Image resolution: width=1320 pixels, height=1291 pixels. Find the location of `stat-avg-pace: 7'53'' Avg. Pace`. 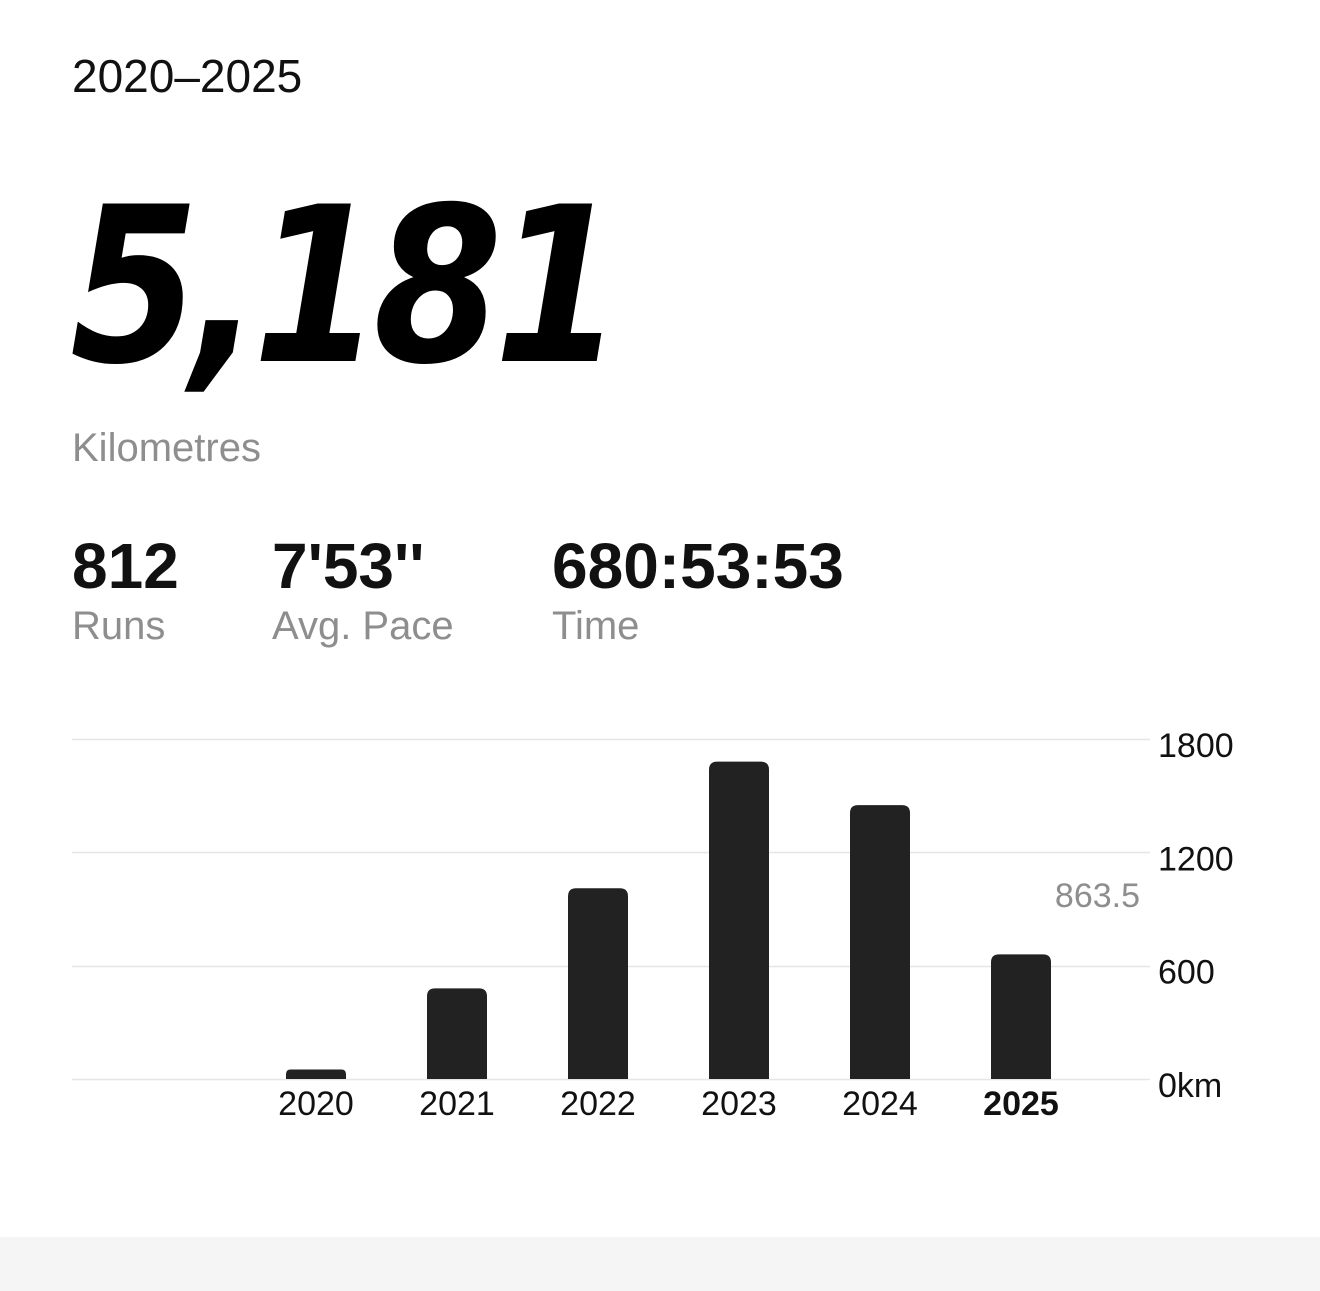

stat-avg-pace: 7'53'' Avg. Pace is located at coordinates (363, 590).